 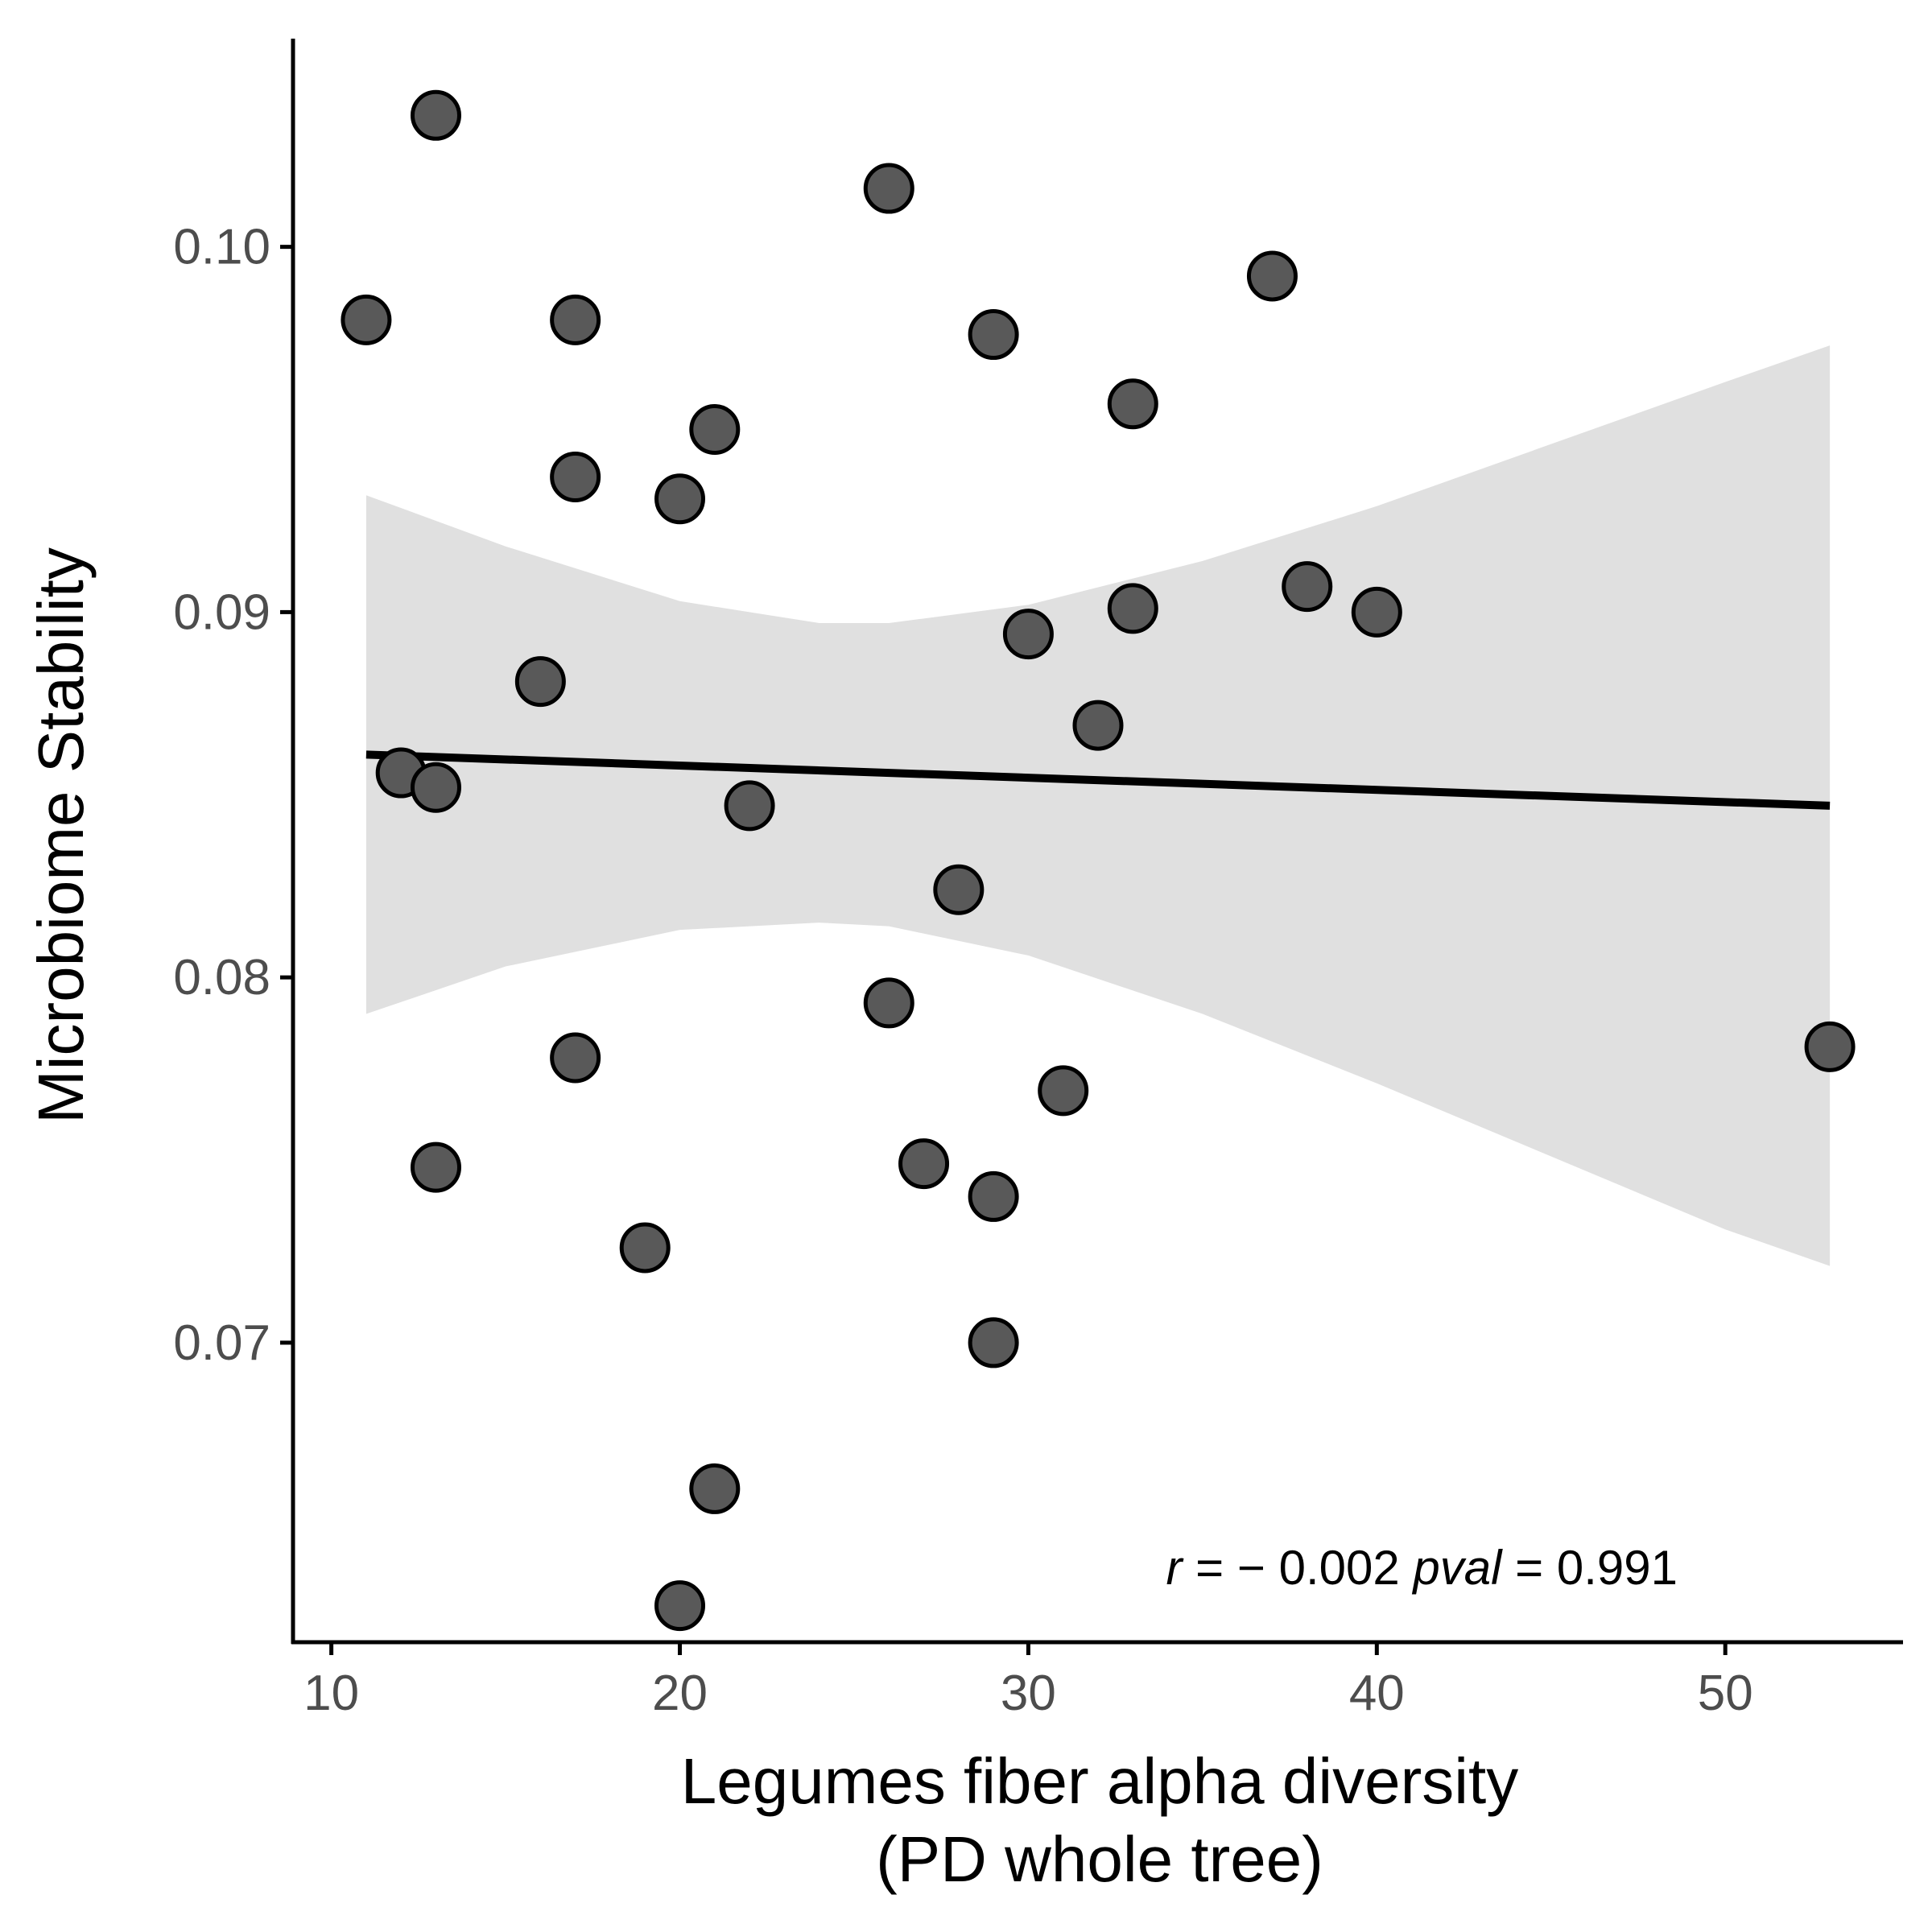 I want to click on x-tick-label: 20, so click(x=680, y=1693).